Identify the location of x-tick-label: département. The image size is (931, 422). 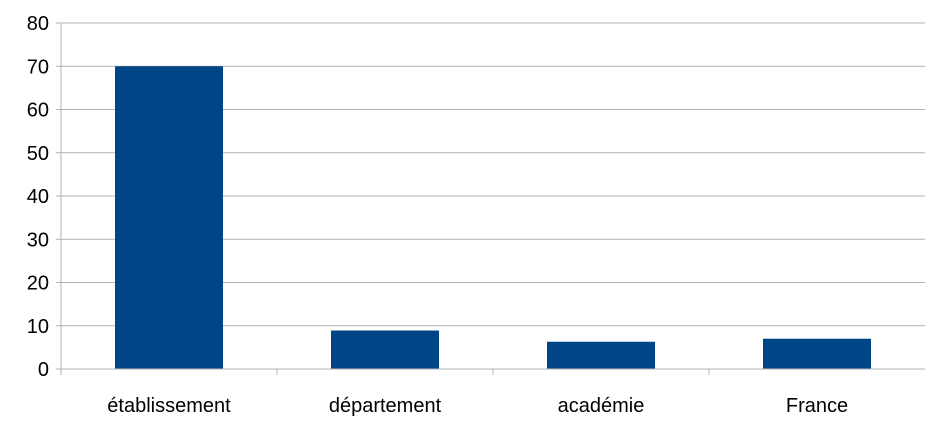
(385, 406).